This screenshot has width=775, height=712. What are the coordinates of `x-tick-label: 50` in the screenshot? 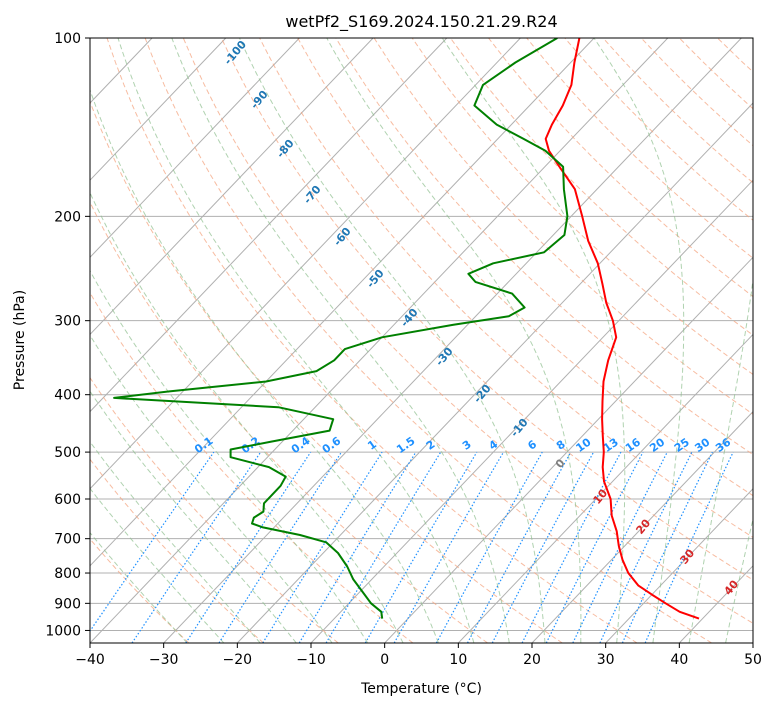 It's located at (753, 660).